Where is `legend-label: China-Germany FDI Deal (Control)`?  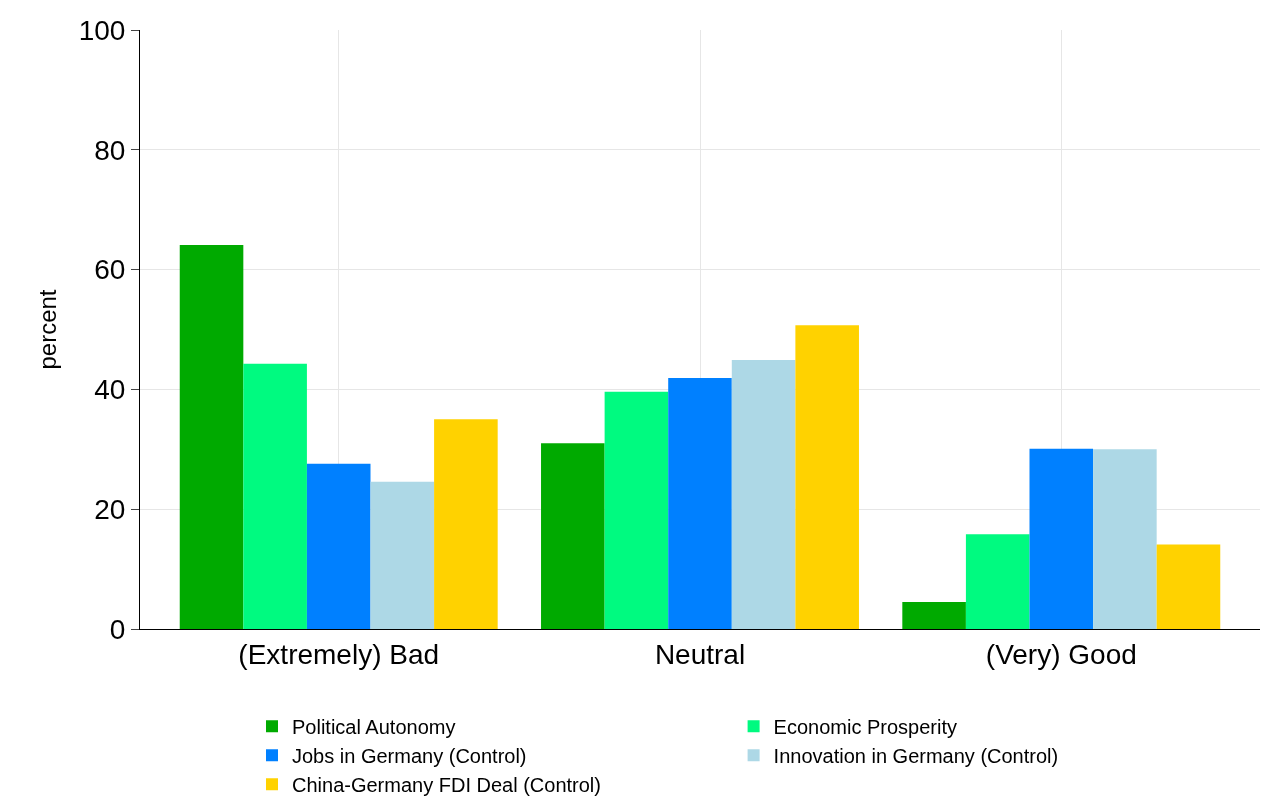
legend-label: China-Germany FDI Deal (Control) is located at coordinates (446, 785).